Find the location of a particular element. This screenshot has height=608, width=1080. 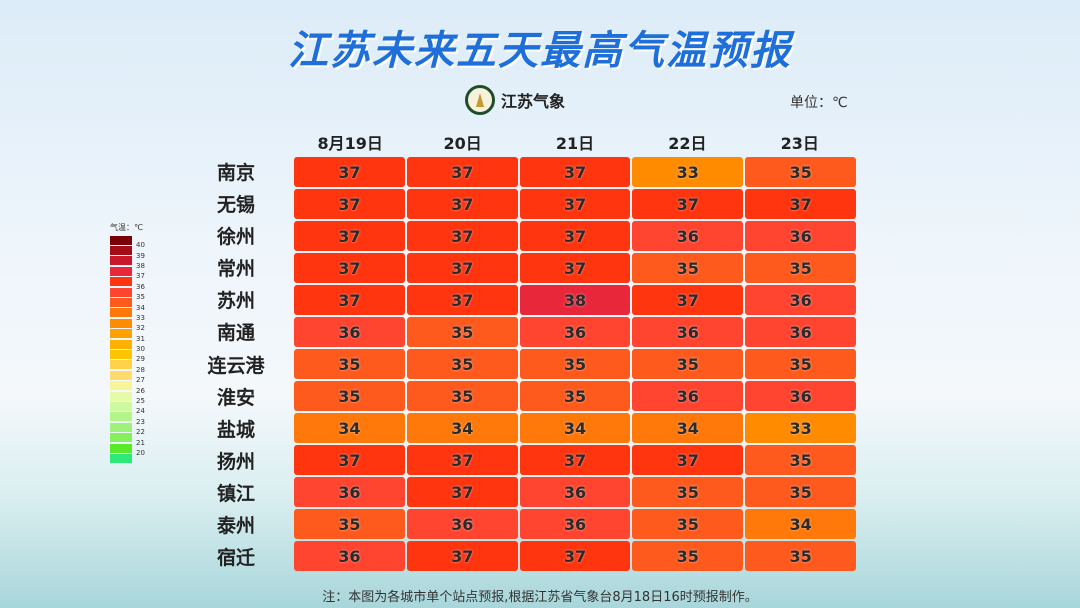

city-label: 南通 is located at coordinates (235, 333).